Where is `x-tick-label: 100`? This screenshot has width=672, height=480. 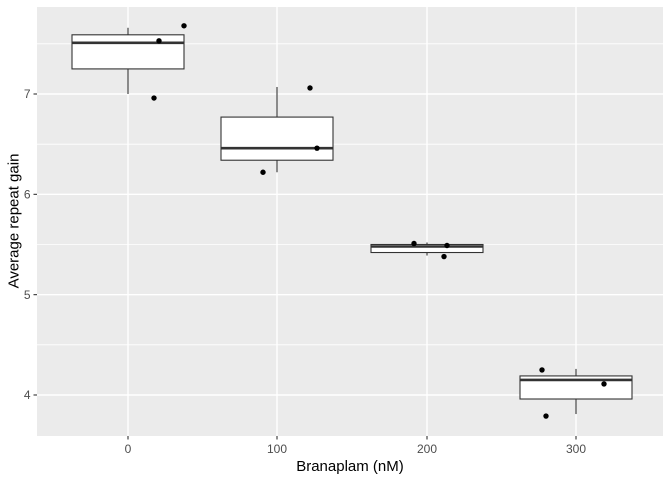 x-tick-label: 100 is located at coordinates (277, 449).